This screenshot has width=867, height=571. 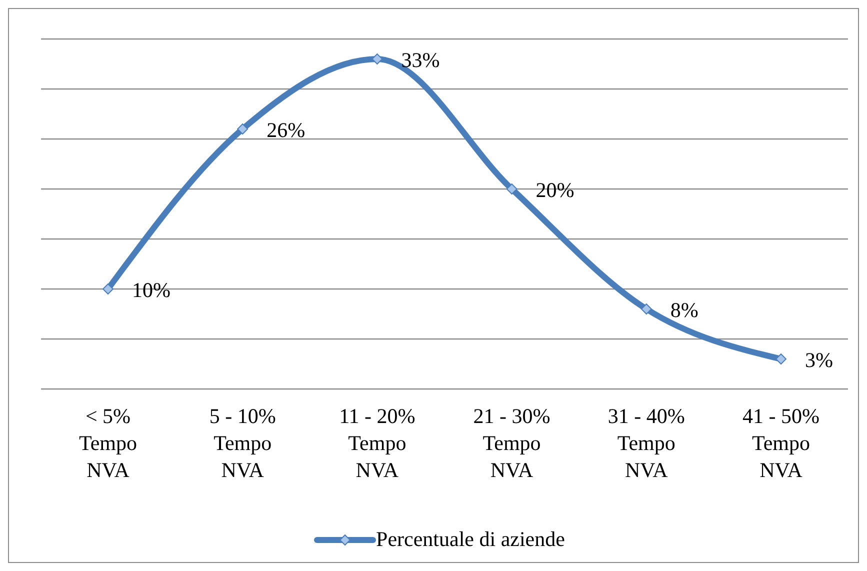 I want to click on data-label: 33%, so click(x=420, y=60).